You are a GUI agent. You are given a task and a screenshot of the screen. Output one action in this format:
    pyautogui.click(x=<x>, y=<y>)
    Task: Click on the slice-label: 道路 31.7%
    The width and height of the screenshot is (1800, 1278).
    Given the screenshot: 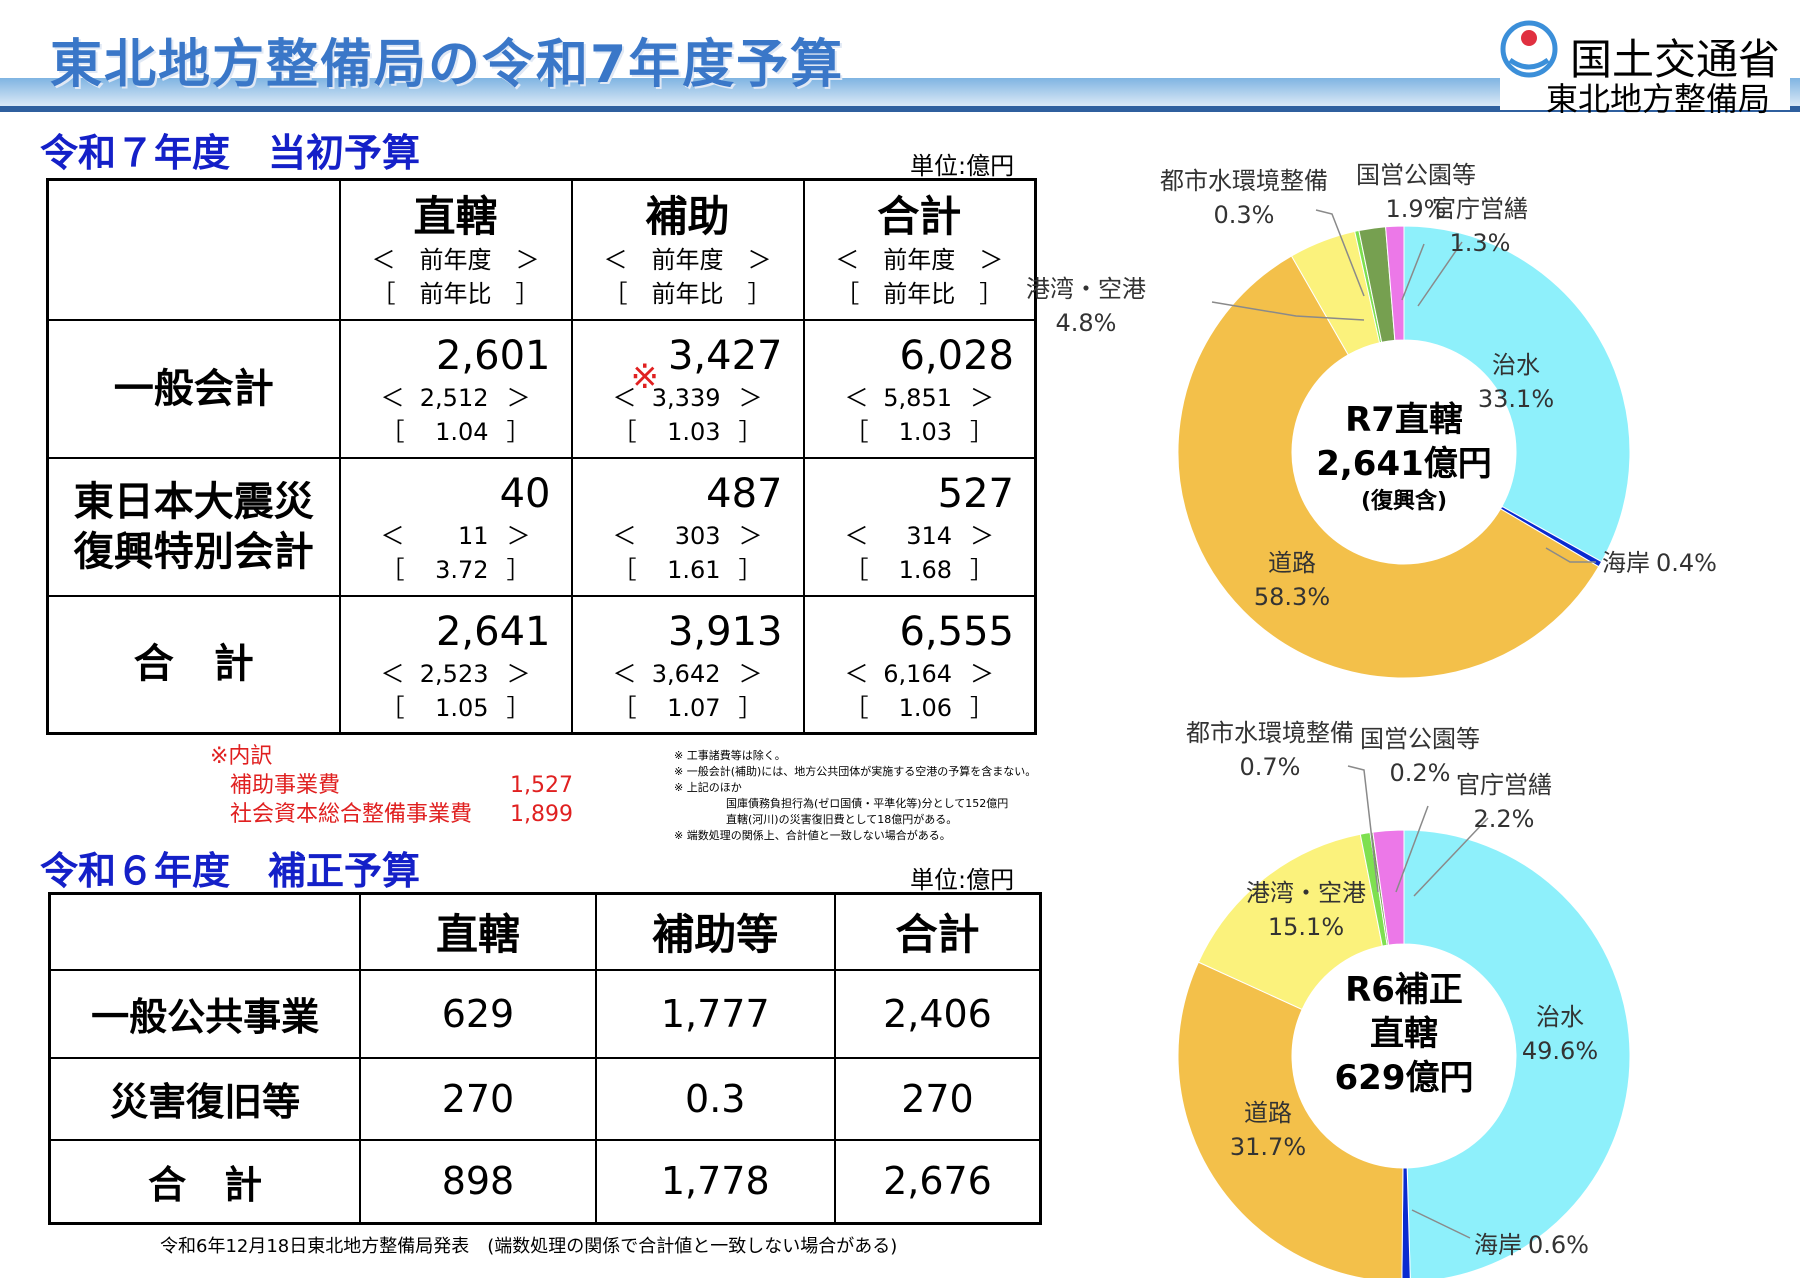 What is the action you would take?
    pyautogui.click(x=1268, y=1130)
    